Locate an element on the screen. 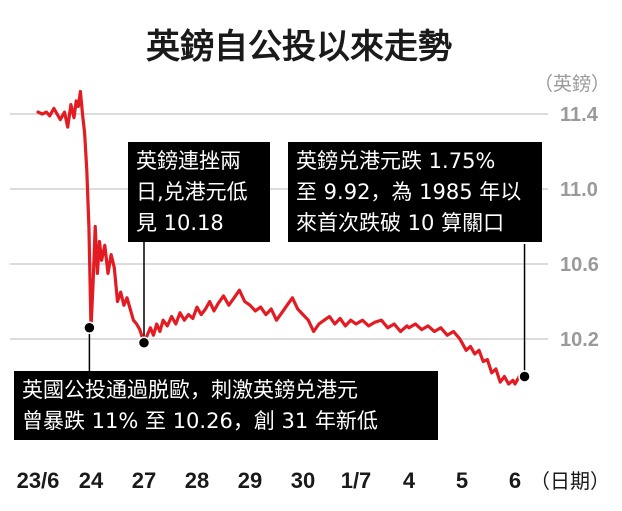 The image size is (622, 511). x-tick-labels: 23/6 24 27 28 29 30 1/7 4 5 6 is located at coordinates (269, 480).